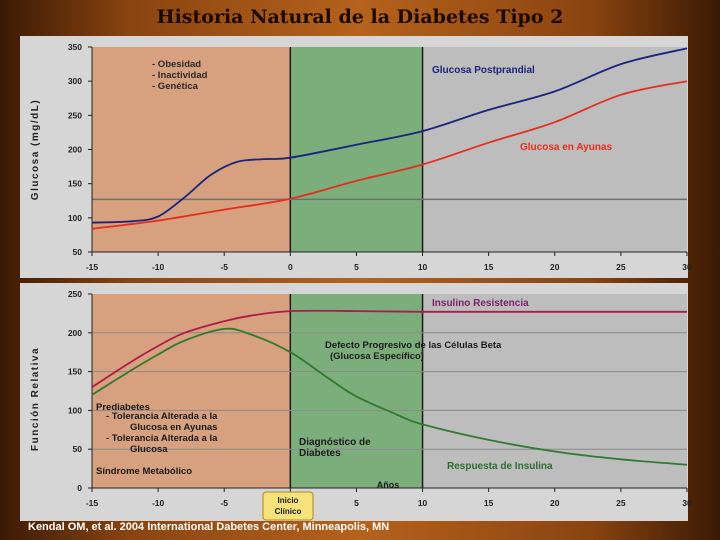  What do you see at coordinates (176, 64) in the screenshot?
I see `risk-factor-label: - Obesidad` at bounding box center [176, 64].